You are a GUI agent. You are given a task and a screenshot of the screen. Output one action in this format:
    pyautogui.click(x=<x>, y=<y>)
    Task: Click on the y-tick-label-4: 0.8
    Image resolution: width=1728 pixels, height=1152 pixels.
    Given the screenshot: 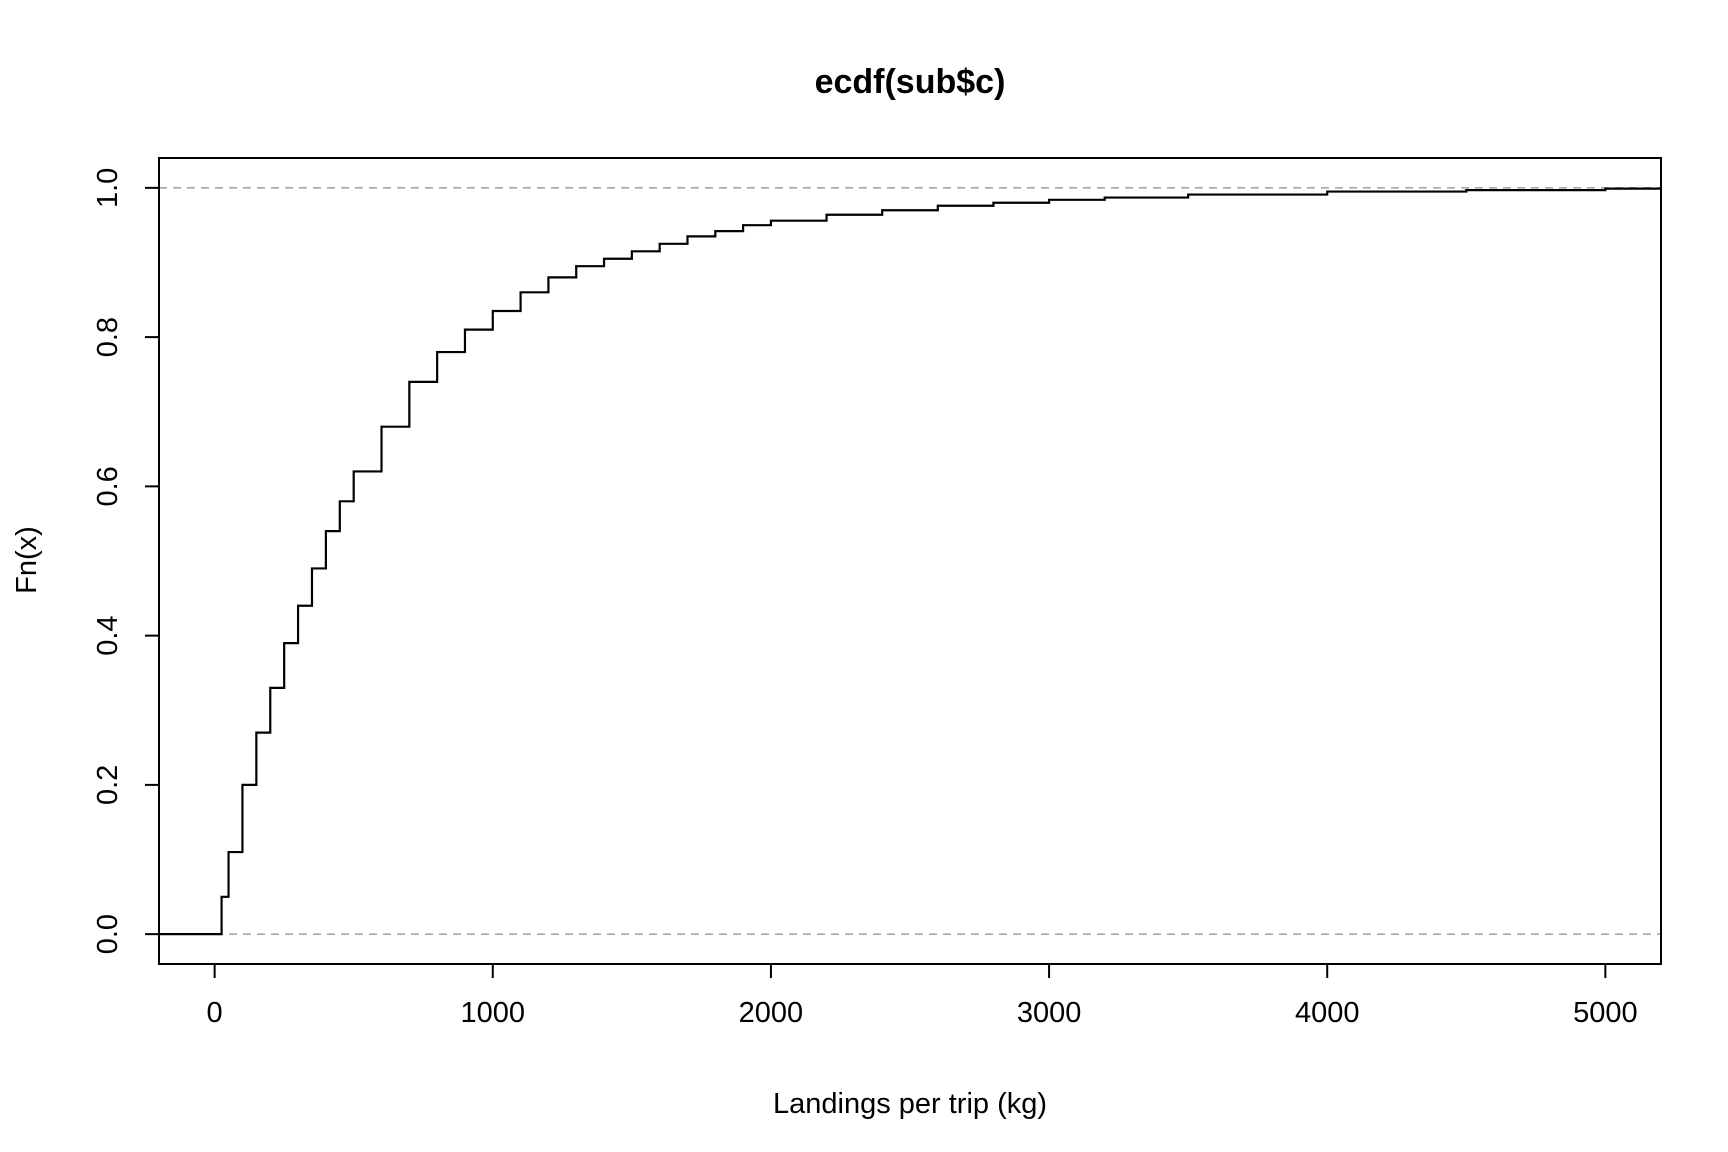 What is the action you would take?
    pyautogui.click(x=108, y=337)
    